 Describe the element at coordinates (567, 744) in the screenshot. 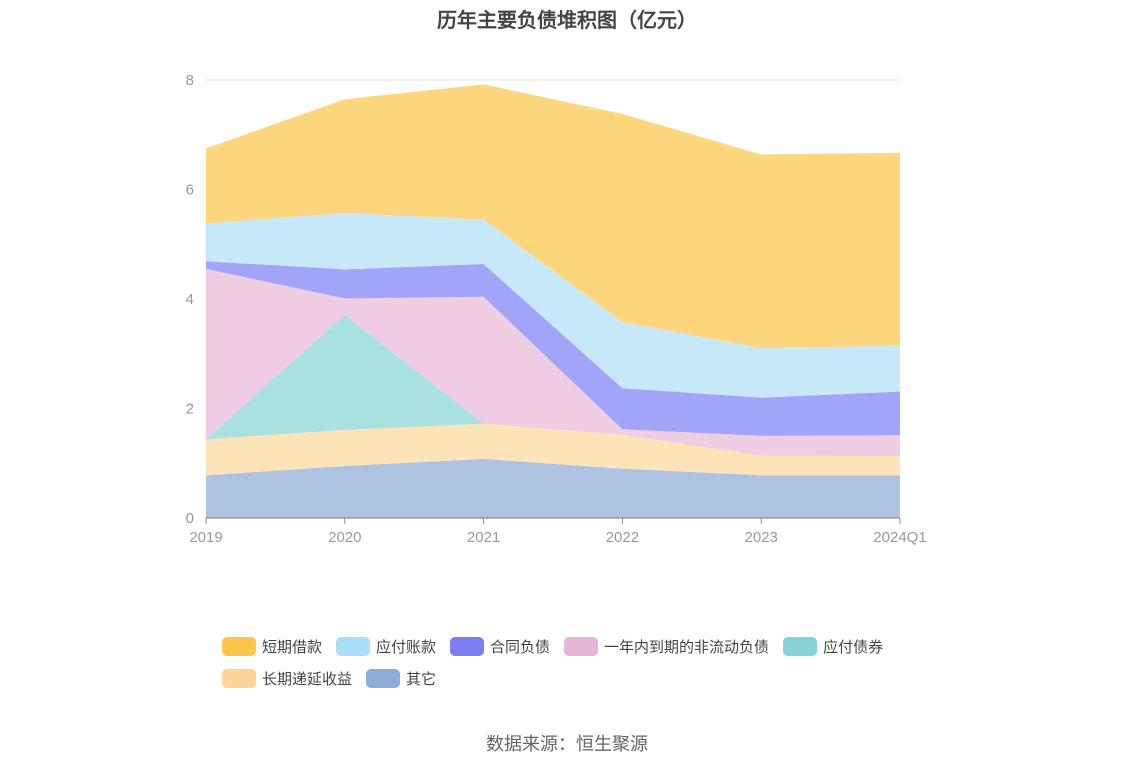

I see `data-source: 数据来源：恒生聚源` at that location.